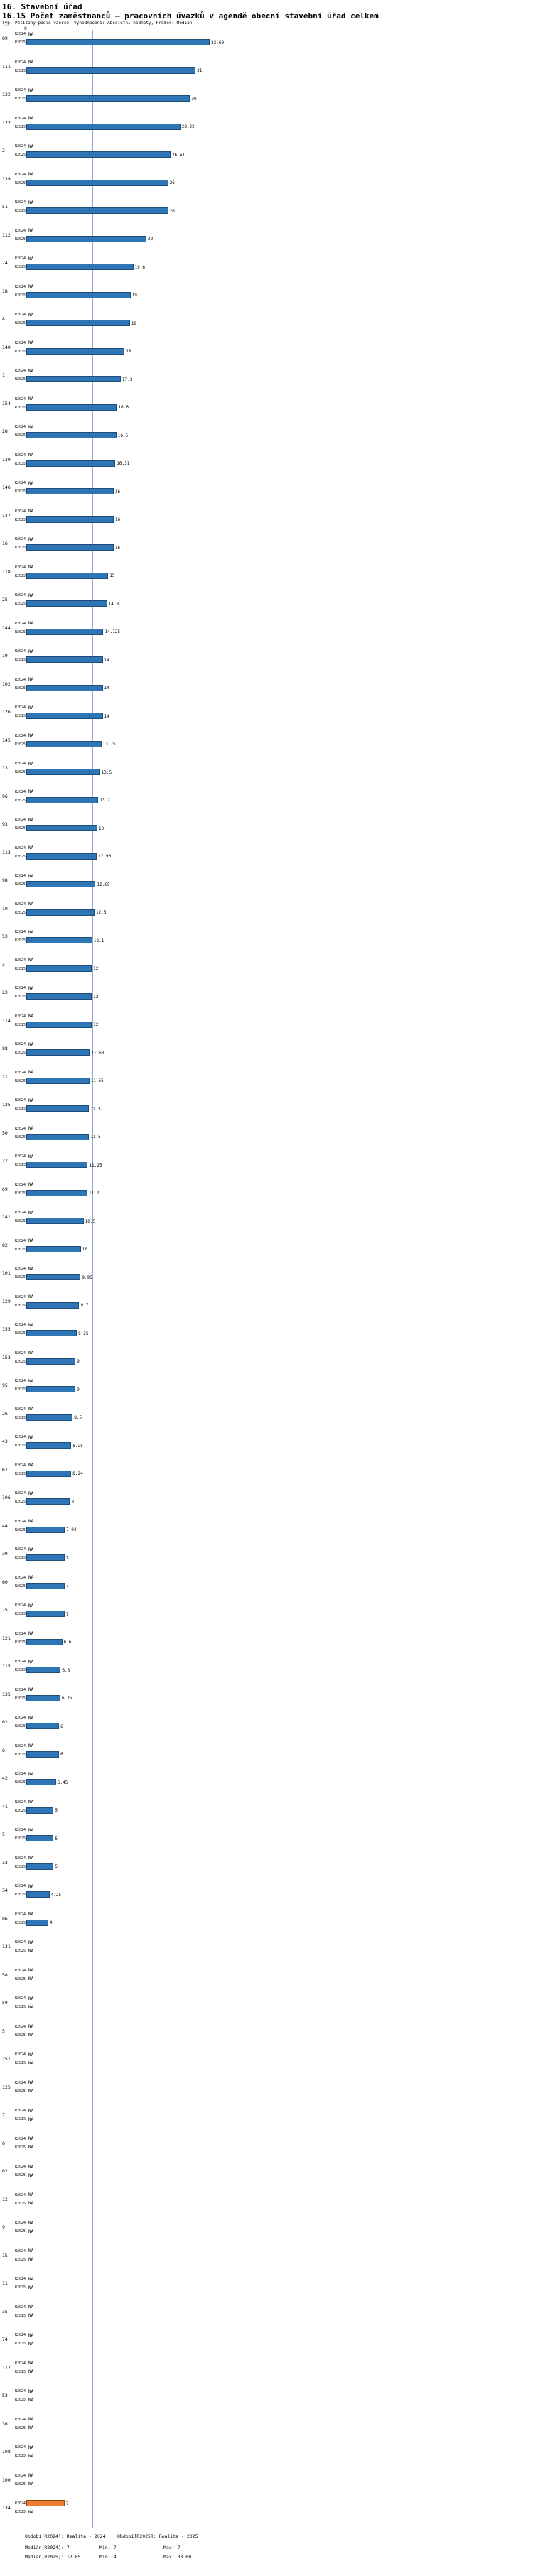 This screenshot has width=533, height=2576. Describe the element at coordinates (266, 2008) in the screenshot. I see `bar-group: 50 R2024 NA R2025 NA` at that location.